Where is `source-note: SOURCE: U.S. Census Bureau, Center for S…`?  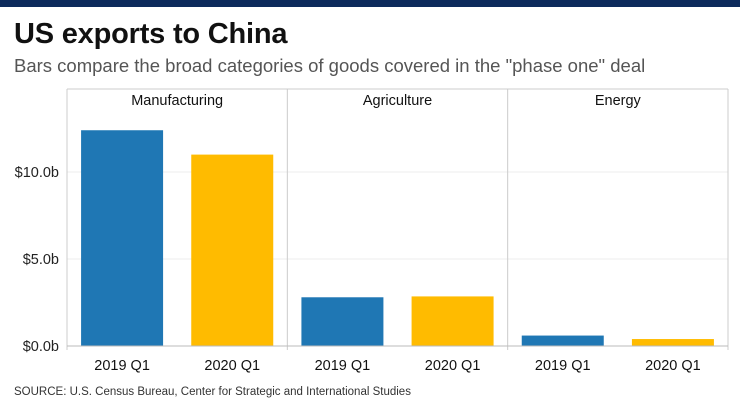 source-note: SOURCE: U.S. Census Bureau, Center for S… is located at coordinates (212, 392).